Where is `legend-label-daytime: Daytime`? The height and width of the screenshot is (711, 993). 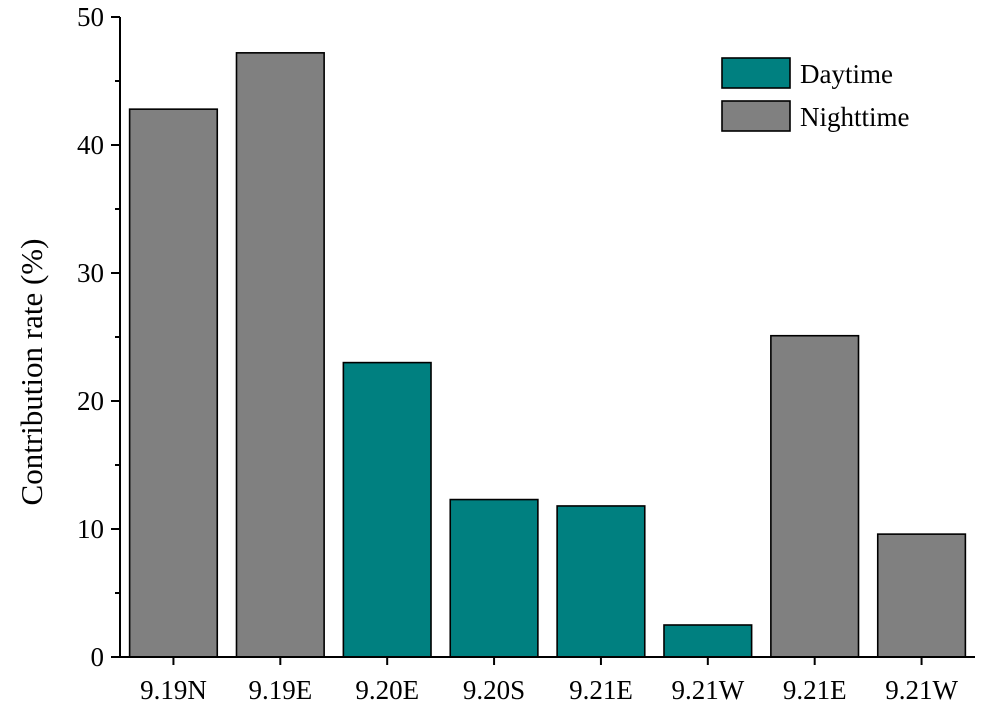 legend-label-daytime: Daytime is located at coordinates (846, 74).